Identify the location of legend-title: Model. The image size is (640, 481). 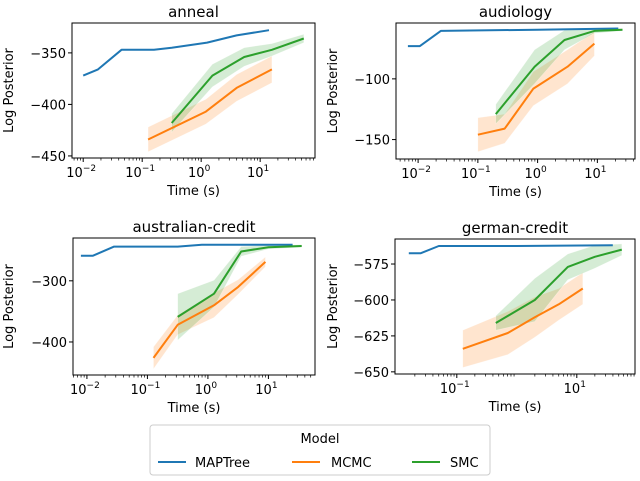
(319, 439).